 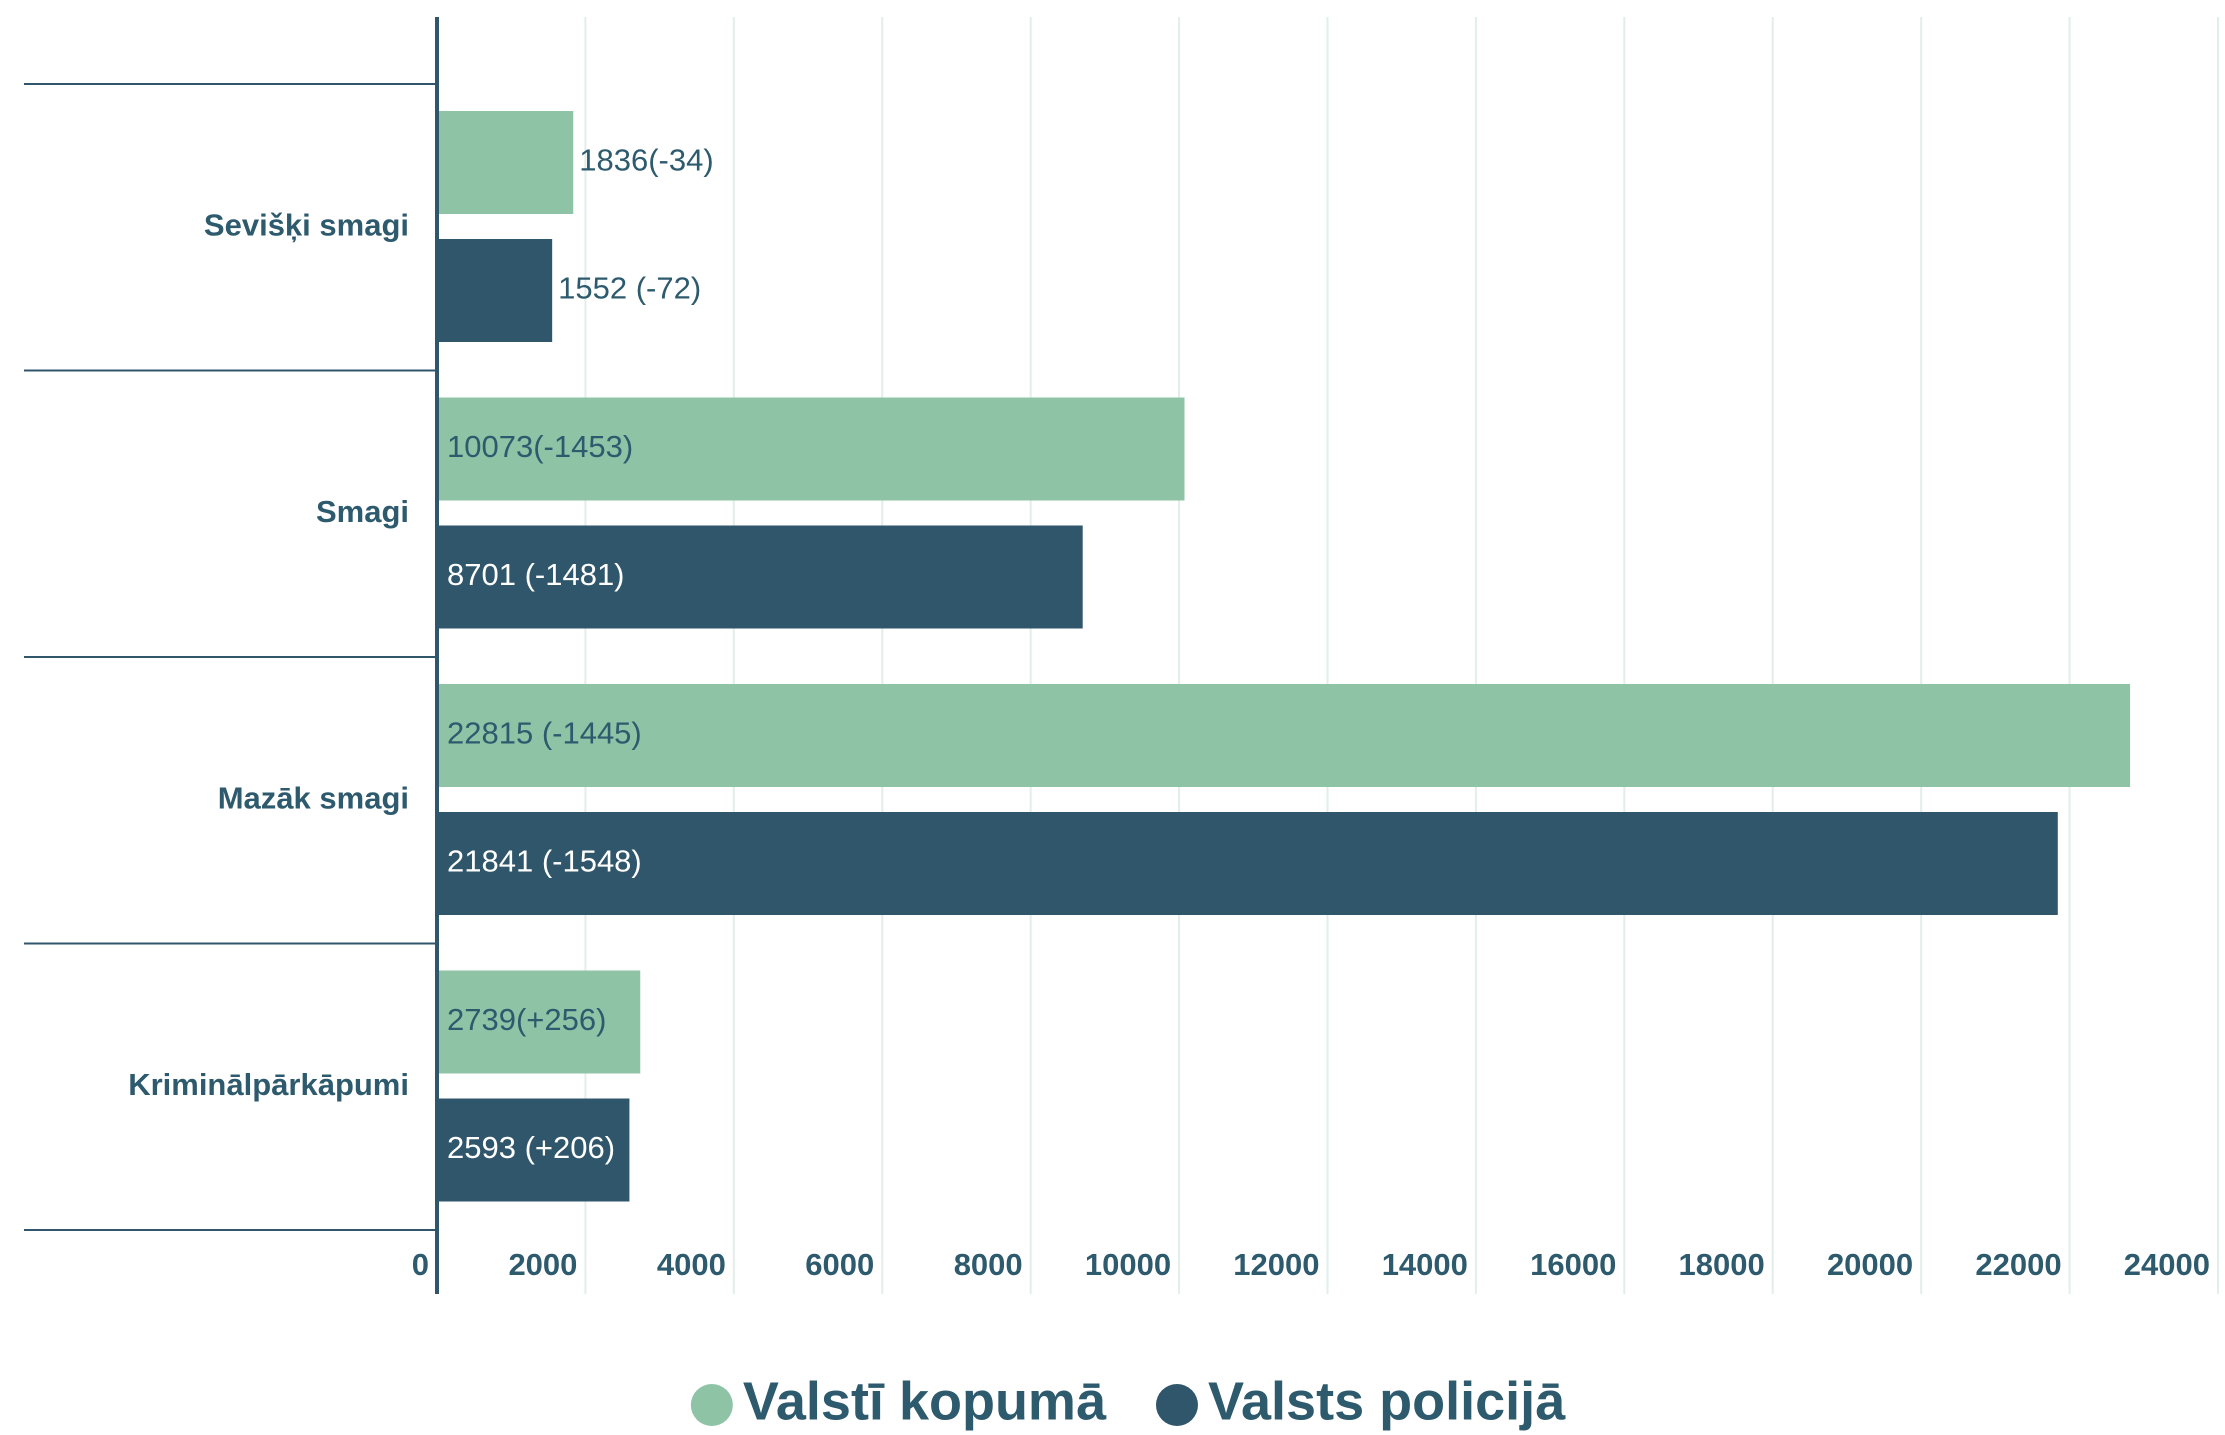 What do you see at coordinates (542, 1264) in the screenshot?
I see `x-tick-label: 2000` at bounding box center [542, 1264].